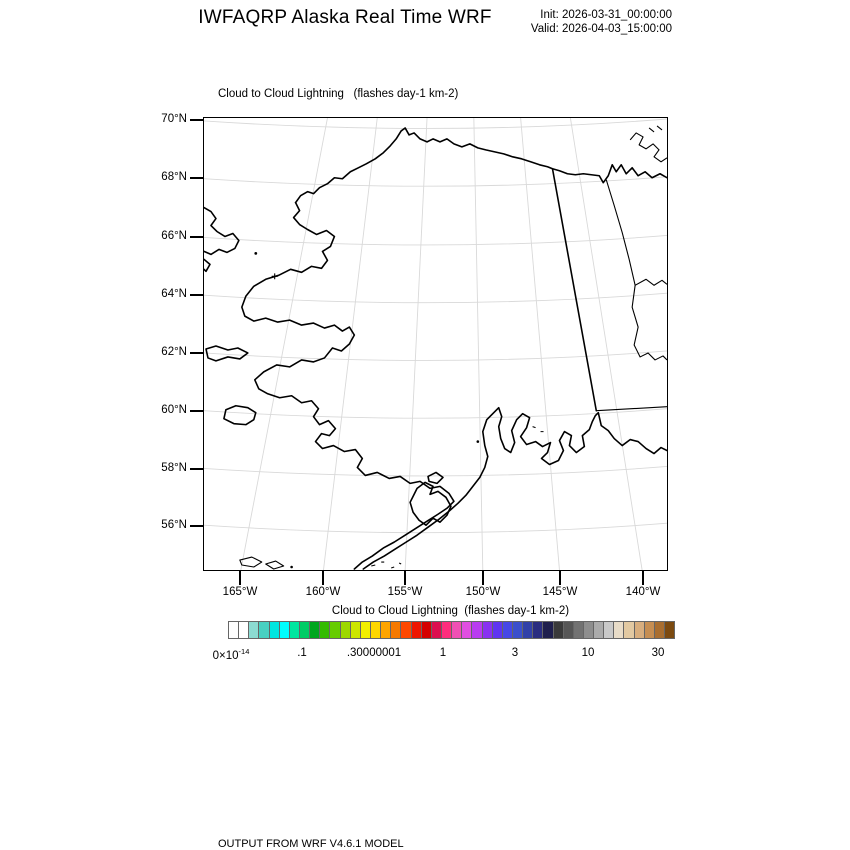 The height and width of the screenshot is (850, 850). Describe the element at coordinates (240, 592) in the screenshot. I see `lon-tick-label: 165°W` at that location.